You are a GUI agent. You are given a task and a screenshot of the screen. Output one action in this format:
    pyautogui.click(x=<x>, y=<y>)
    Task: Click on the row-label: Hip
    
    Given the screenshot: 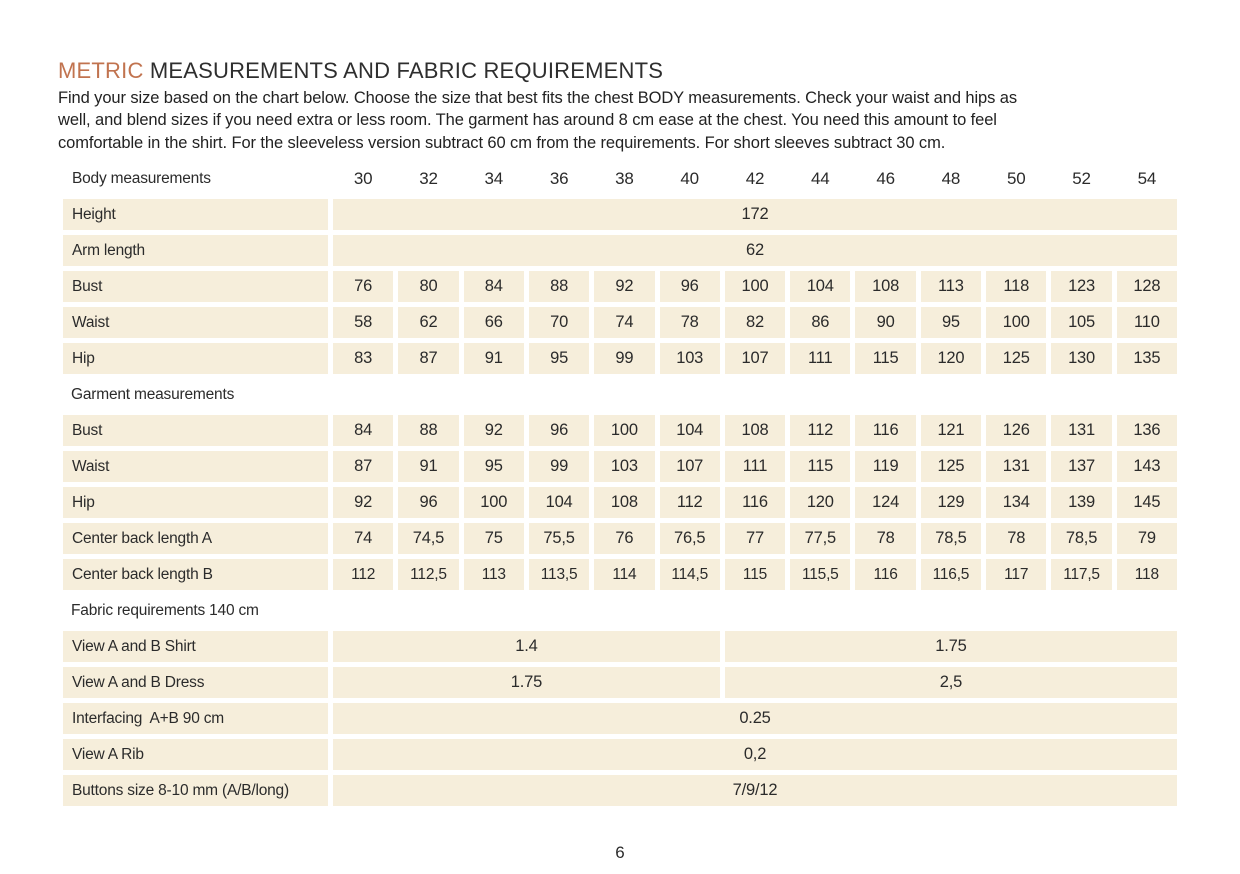 What is the action you would take?
    pyautogui.click(x=195, y=359)
    